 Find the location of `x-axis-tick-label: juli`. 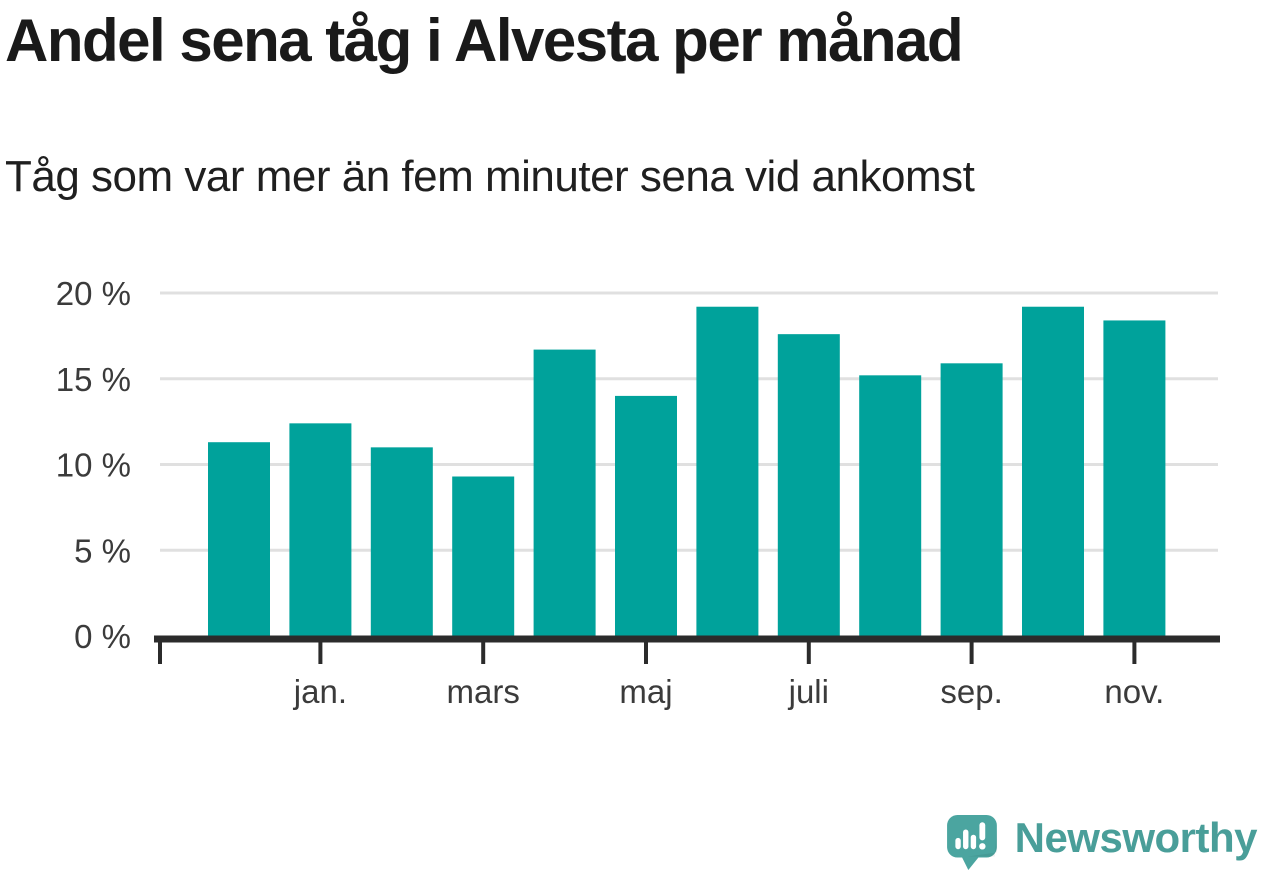

x-axis-tick-label: juli is located at coordinates (808, 691).